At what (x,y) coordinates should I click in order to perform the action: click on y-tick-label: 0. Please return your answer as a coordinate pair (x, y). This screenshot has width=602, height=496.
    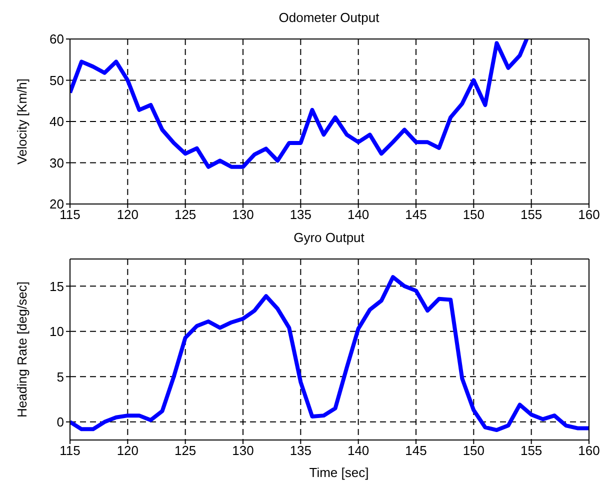
    Looking at the image, I should click on (60, 422).